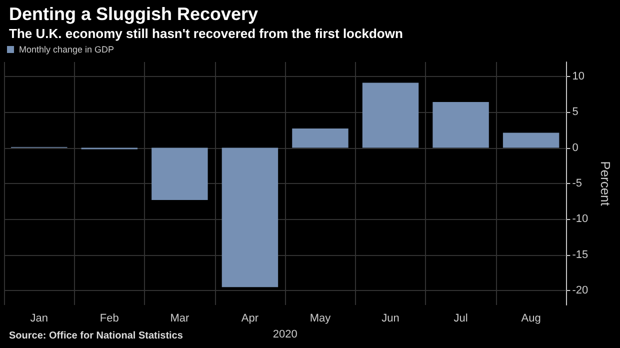 The width and height of the screenshot is (620, 348). I want to click on x-tick-label: Apr, so click(250, 318).